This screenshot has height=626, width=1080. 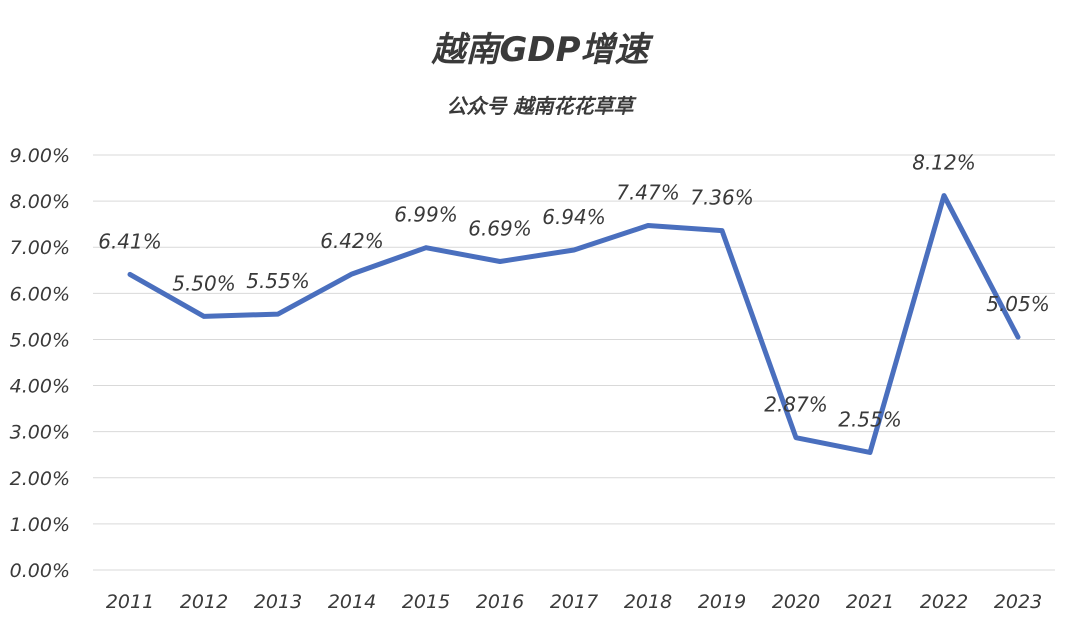 What do you see at coordinates (352, 241) in the screenshot?
I see `data-label: 6.42%` at bounding box center [352, 241].